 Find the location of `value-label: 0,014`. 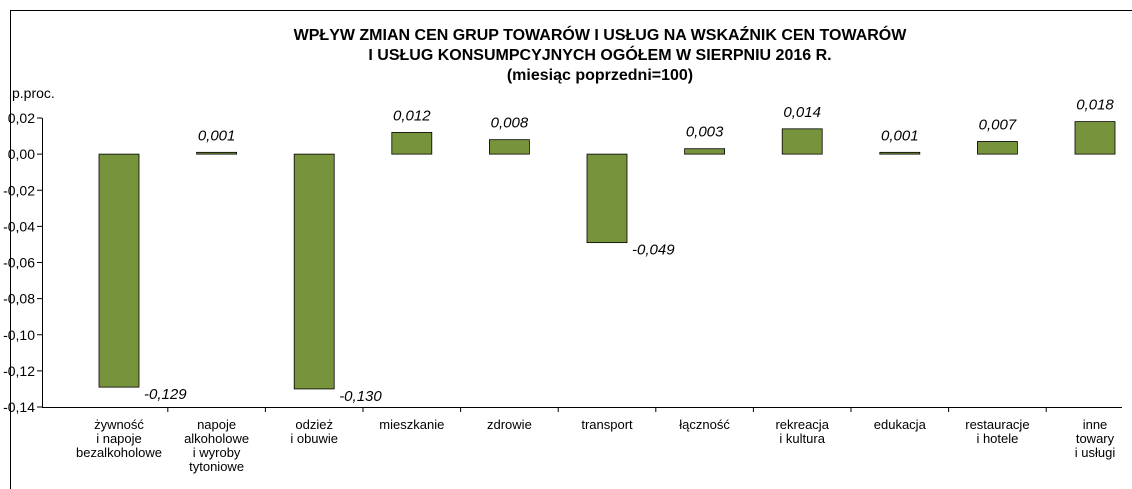

value-label: 0,014 is located at coordinates (802, 112).